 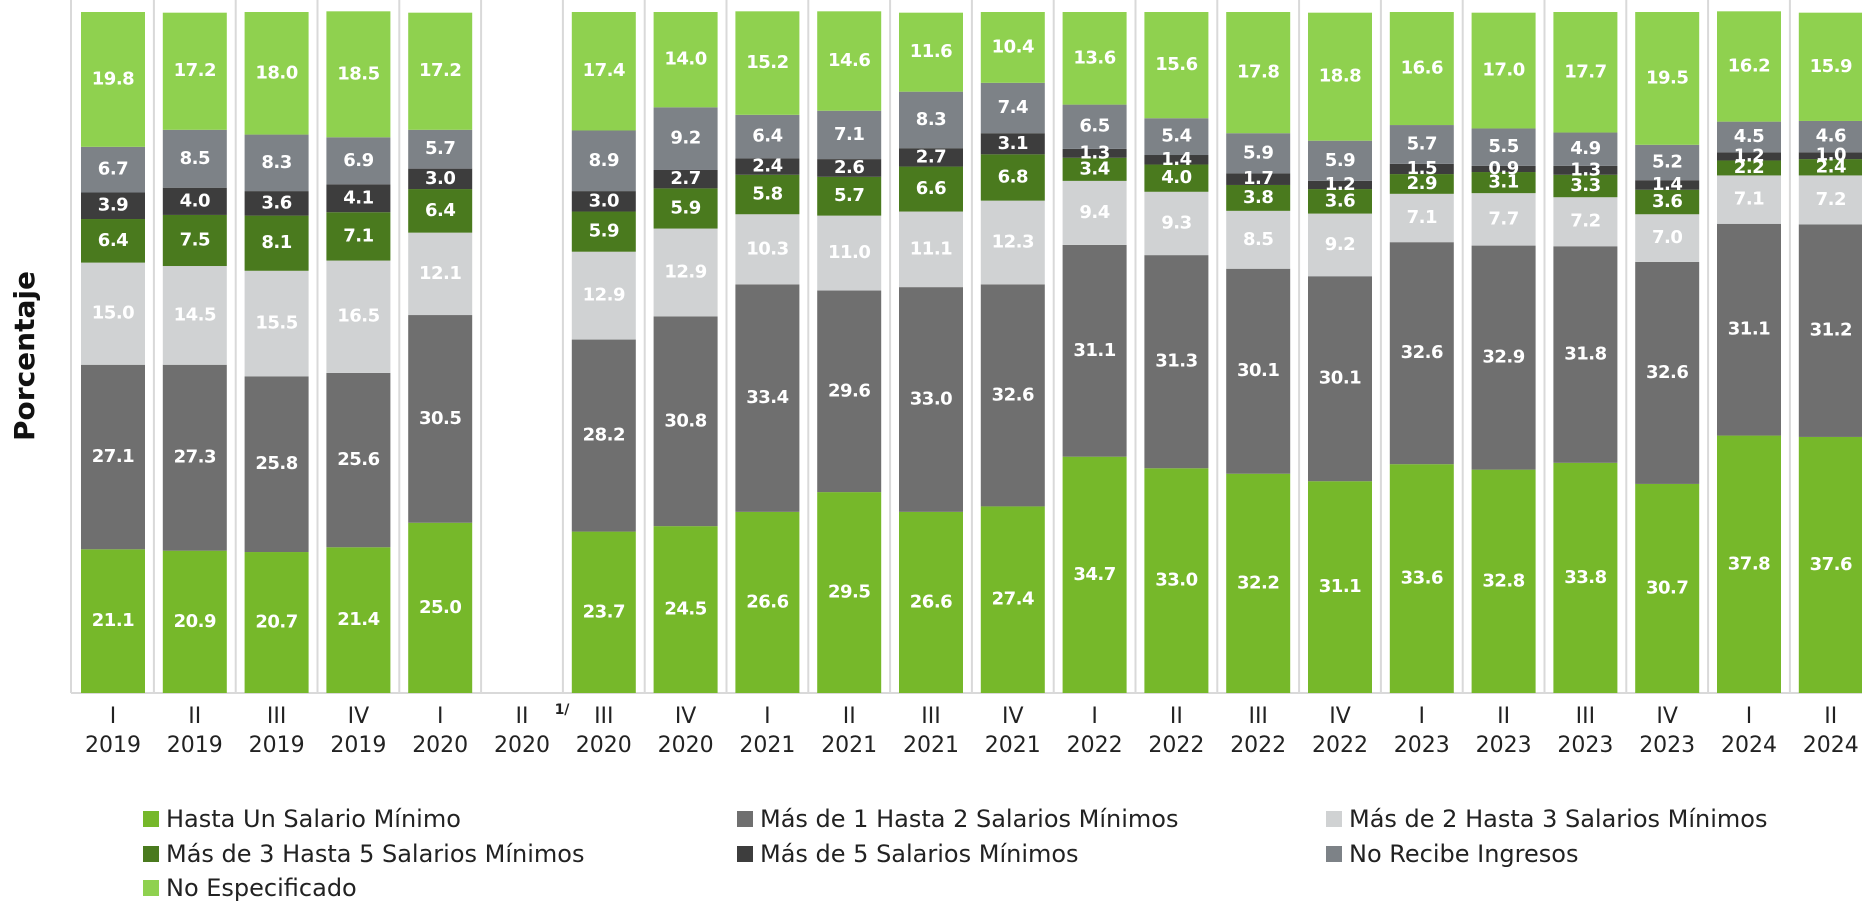 I want to click on x-tick-label: 2021, so click(x=767, y=745).